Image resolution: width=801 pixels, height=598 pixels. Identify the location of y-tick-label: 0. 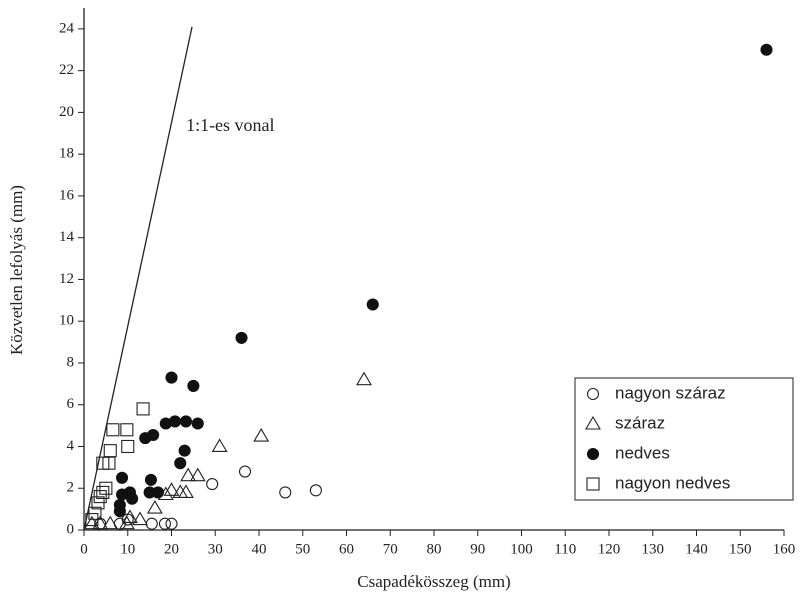
(71, 529).